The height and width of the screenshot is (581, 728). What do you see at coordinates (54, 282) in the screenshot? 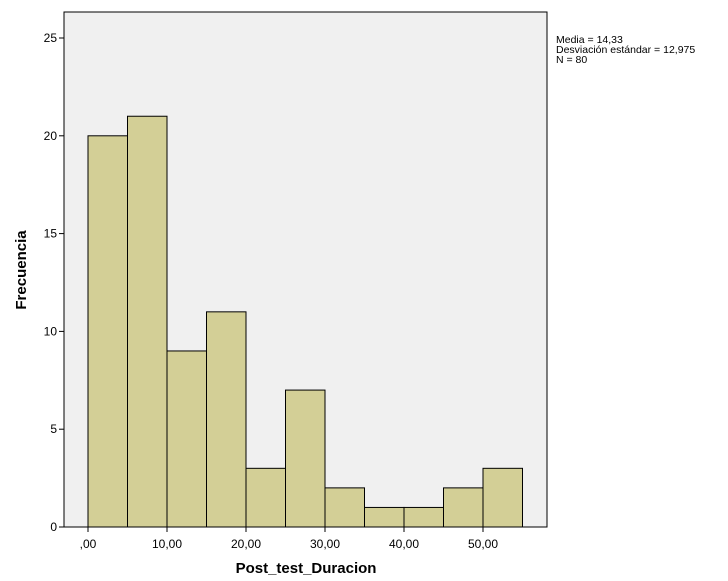
I see `y-axis: 0 5 10 15 20 25` at bounding box center [54, 282].